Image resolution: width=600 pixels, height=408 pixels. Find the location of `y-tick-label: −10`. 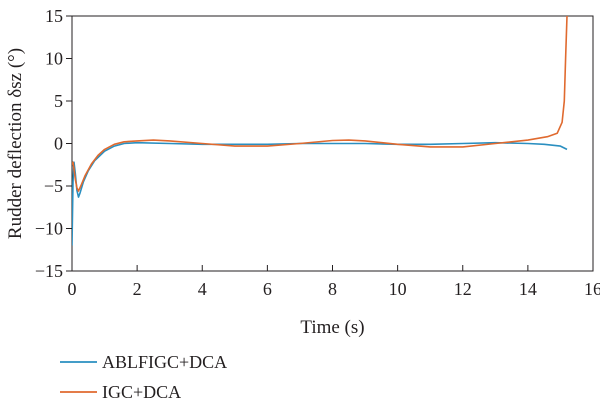

y-tick-label: −10 is located at coordinates (49, 229).